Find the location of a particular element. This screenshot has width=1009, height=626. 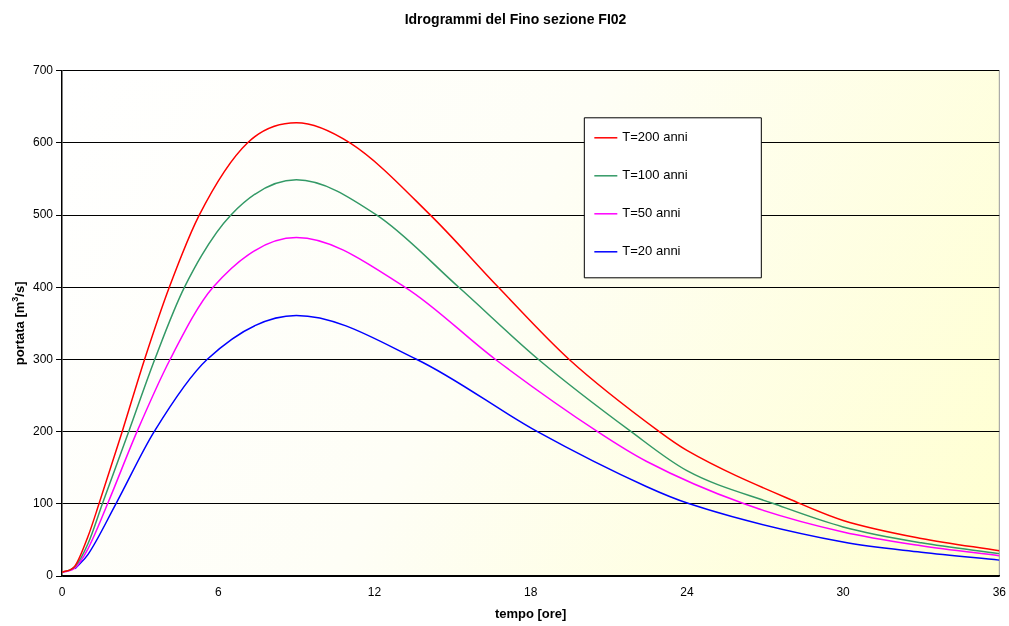

x-tick-label: 0 is located at coordinates (62, 591).